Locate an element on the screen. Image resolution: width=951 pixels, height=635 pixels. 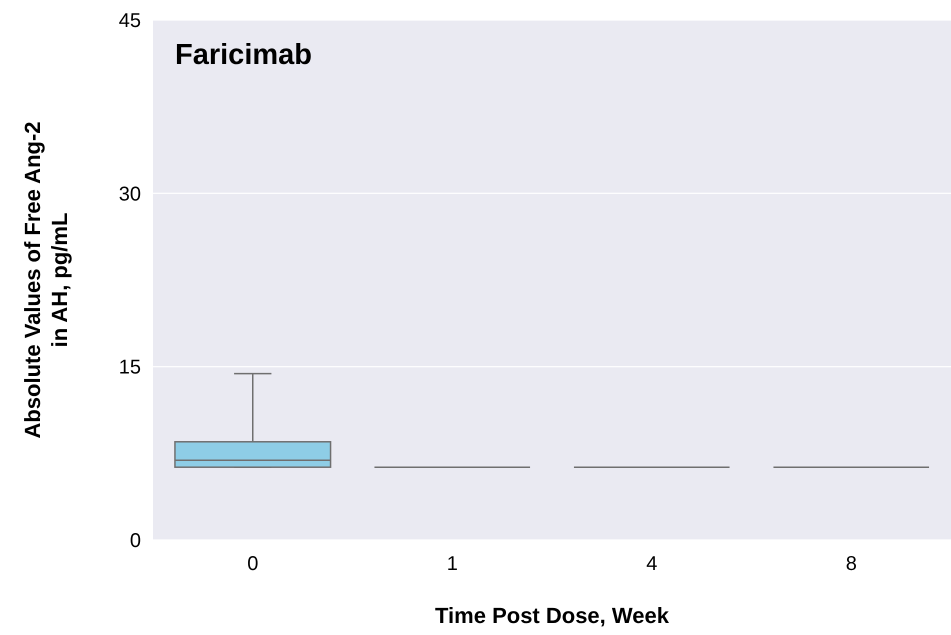
x-tick-label: 1 is located at coordinates (452, 564).